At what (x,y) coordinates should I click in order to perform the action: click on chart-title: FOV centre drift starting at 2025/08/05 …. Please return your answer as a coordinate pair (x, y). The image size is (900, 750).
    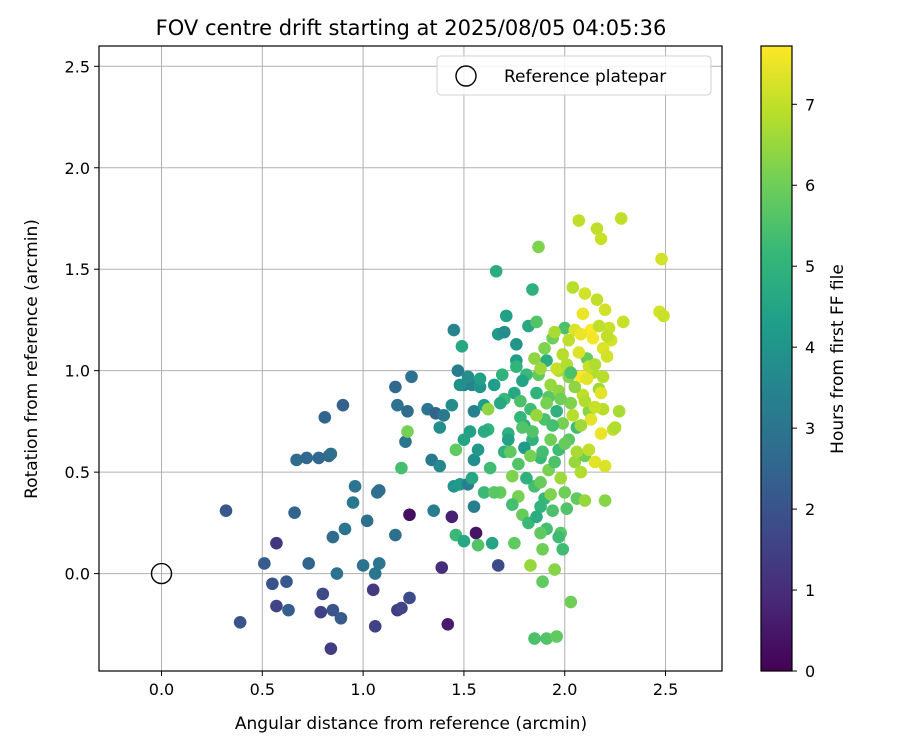
    Looking at the image, I should click on (411, 28).